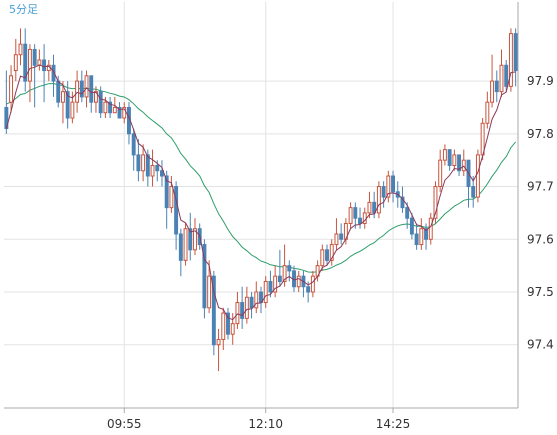  What do you see at coordinates (540, 134) in the screenshot?
I see `y-tick-label: 97.8` at bounding box center [540, 134].